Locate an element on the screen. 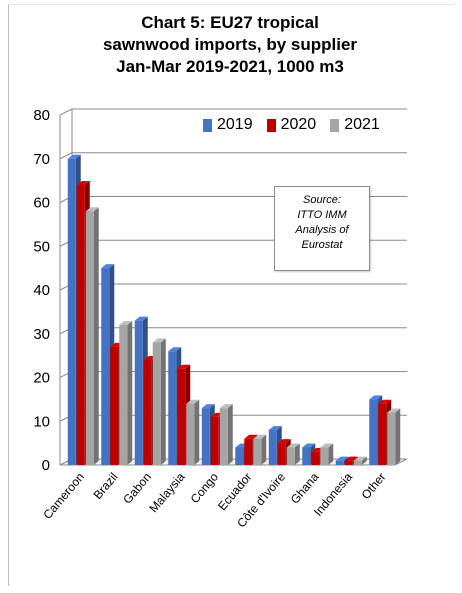  x-category-label: Malaysia is located at coordinates (166, 493).